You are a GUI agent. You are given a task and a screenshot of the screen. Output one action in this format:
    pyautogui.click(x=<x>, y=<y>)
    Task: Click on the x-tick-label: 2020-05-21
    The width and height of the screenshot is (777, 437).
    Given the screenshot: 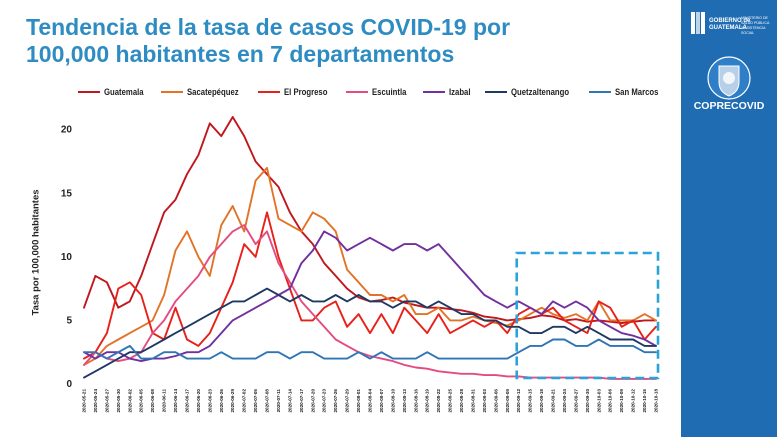 What is the action you would take?
    pyautogui.click(x=84, y=401)
    